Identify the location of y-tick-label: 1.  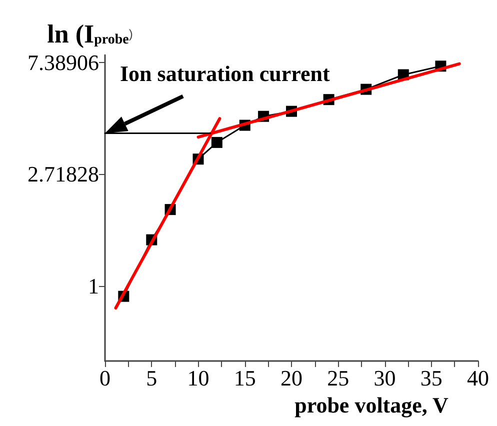
(93, 285).